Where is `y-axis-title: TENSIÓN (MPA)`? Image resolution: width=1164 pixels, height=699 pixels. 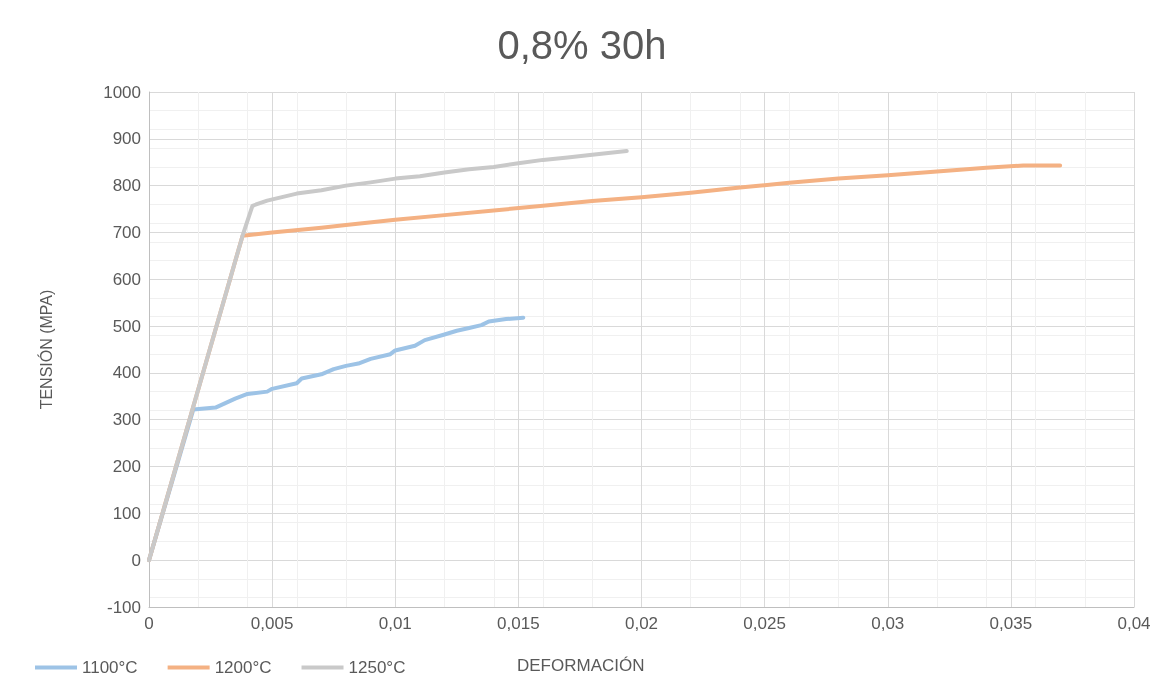
y-axis-title: TENSIÓN (MPA) is located at coordinates (45, 349).